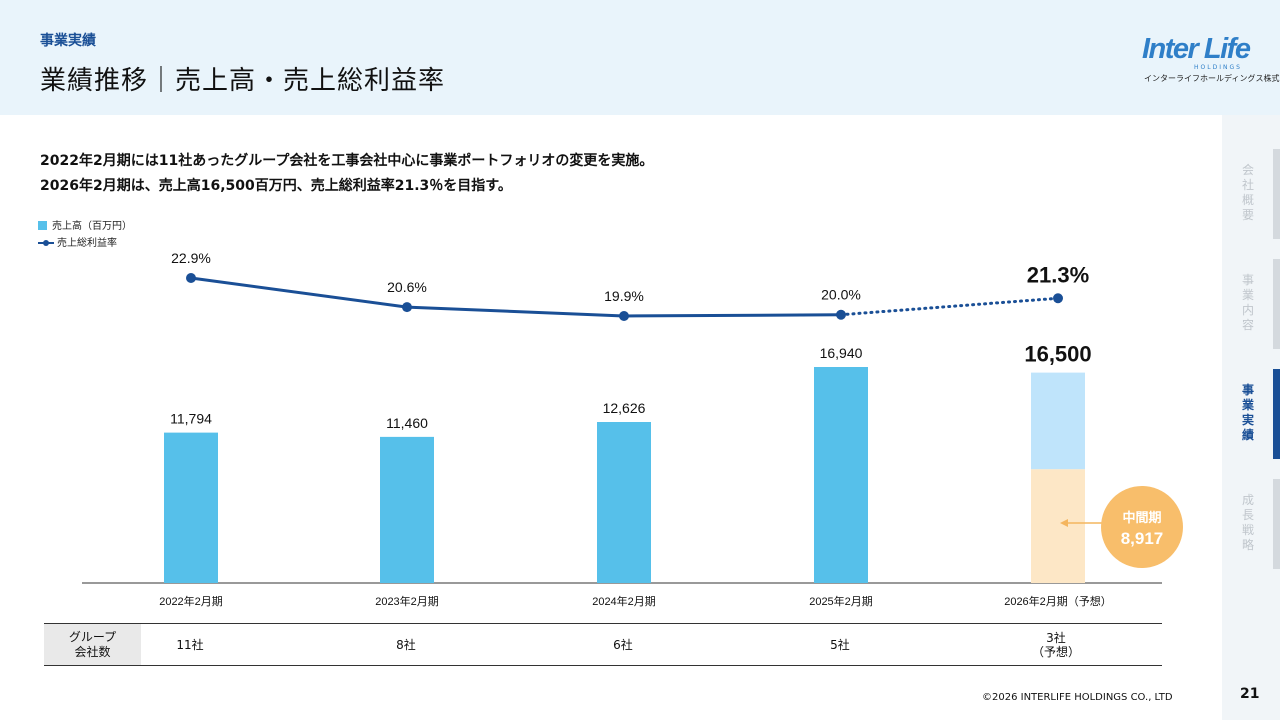 The image size is (1280, 720). I want to click on x-tick-label: 2025年2月期, so click(841, 601).